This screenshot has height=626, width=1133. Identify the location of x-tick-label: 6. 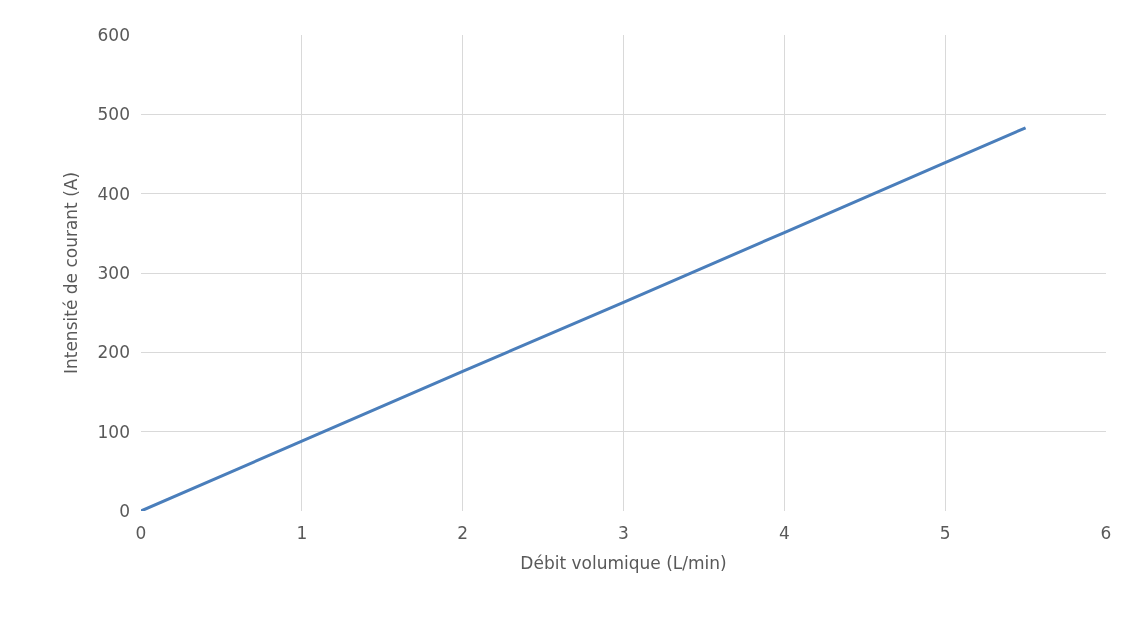
(1106, 533).